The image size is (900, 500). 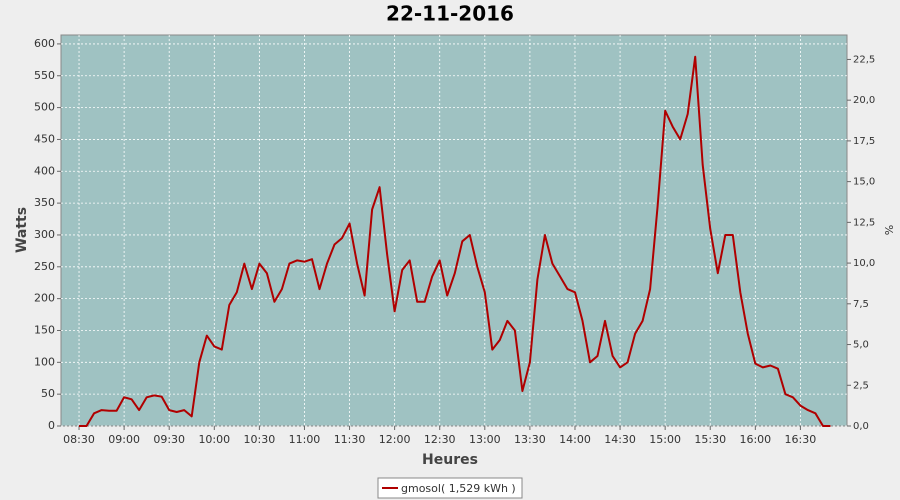 I want to click on x-tick-label: 12:00, so click(x=395, y=439).